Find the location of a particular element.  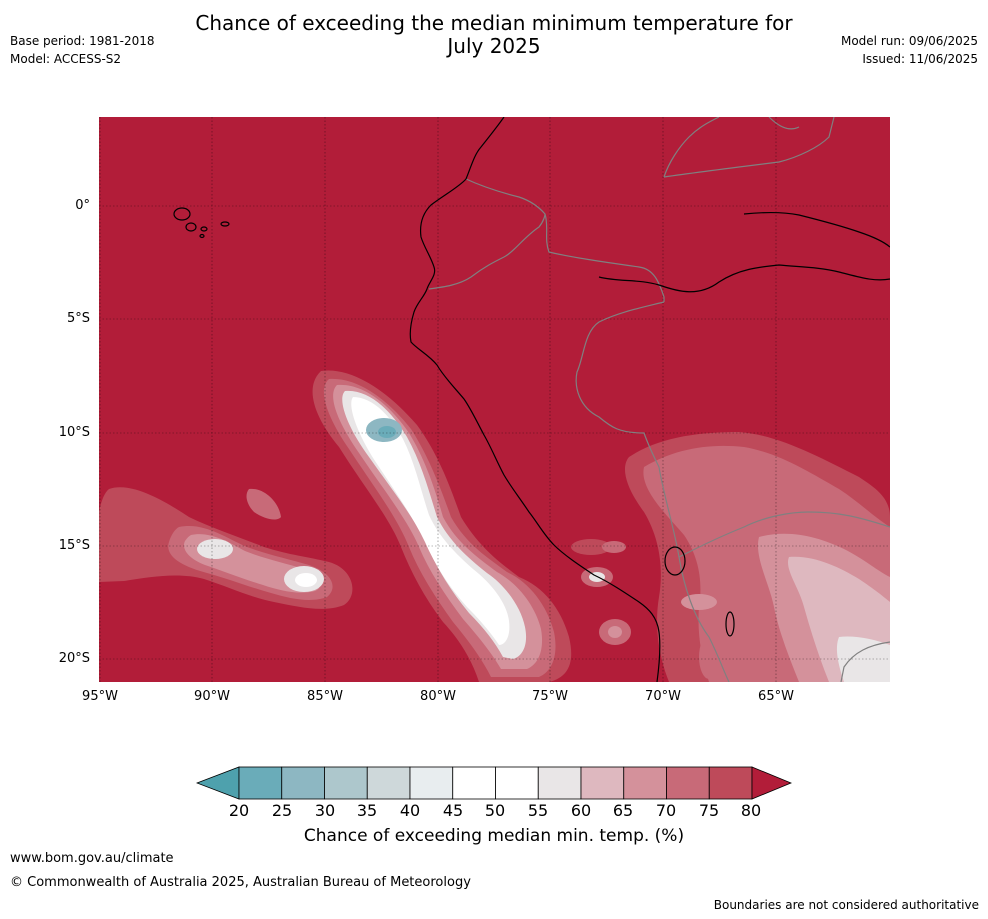

cb-tick-35: 35 is located at coordinates (367, 810).